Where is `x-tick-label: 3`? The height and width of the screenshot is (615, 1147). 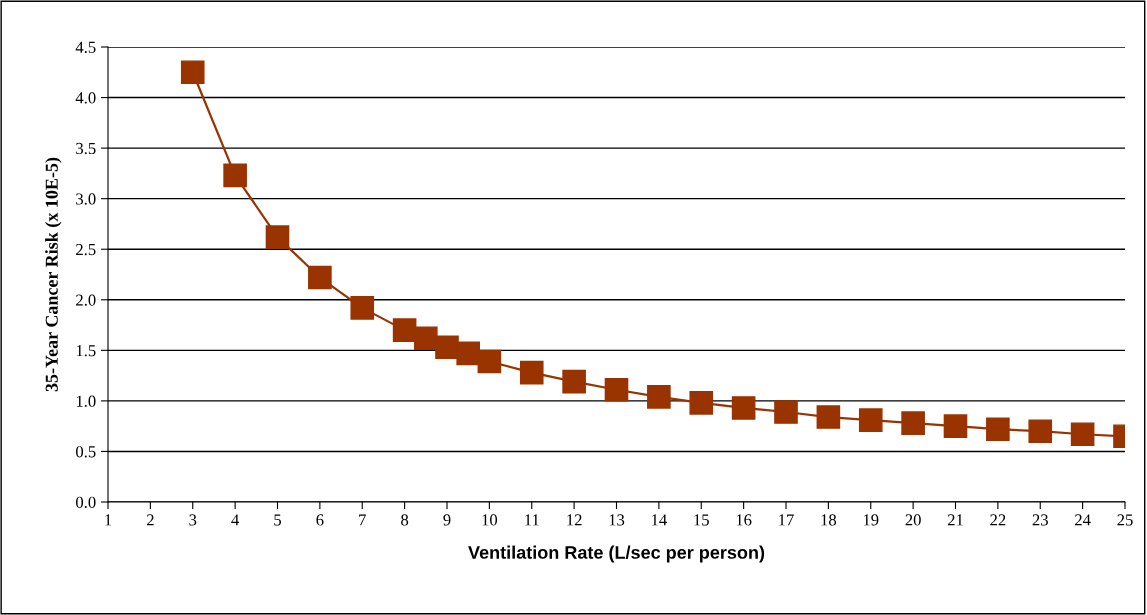
x-tick-label: 3 is located at coordinates (193, 520).